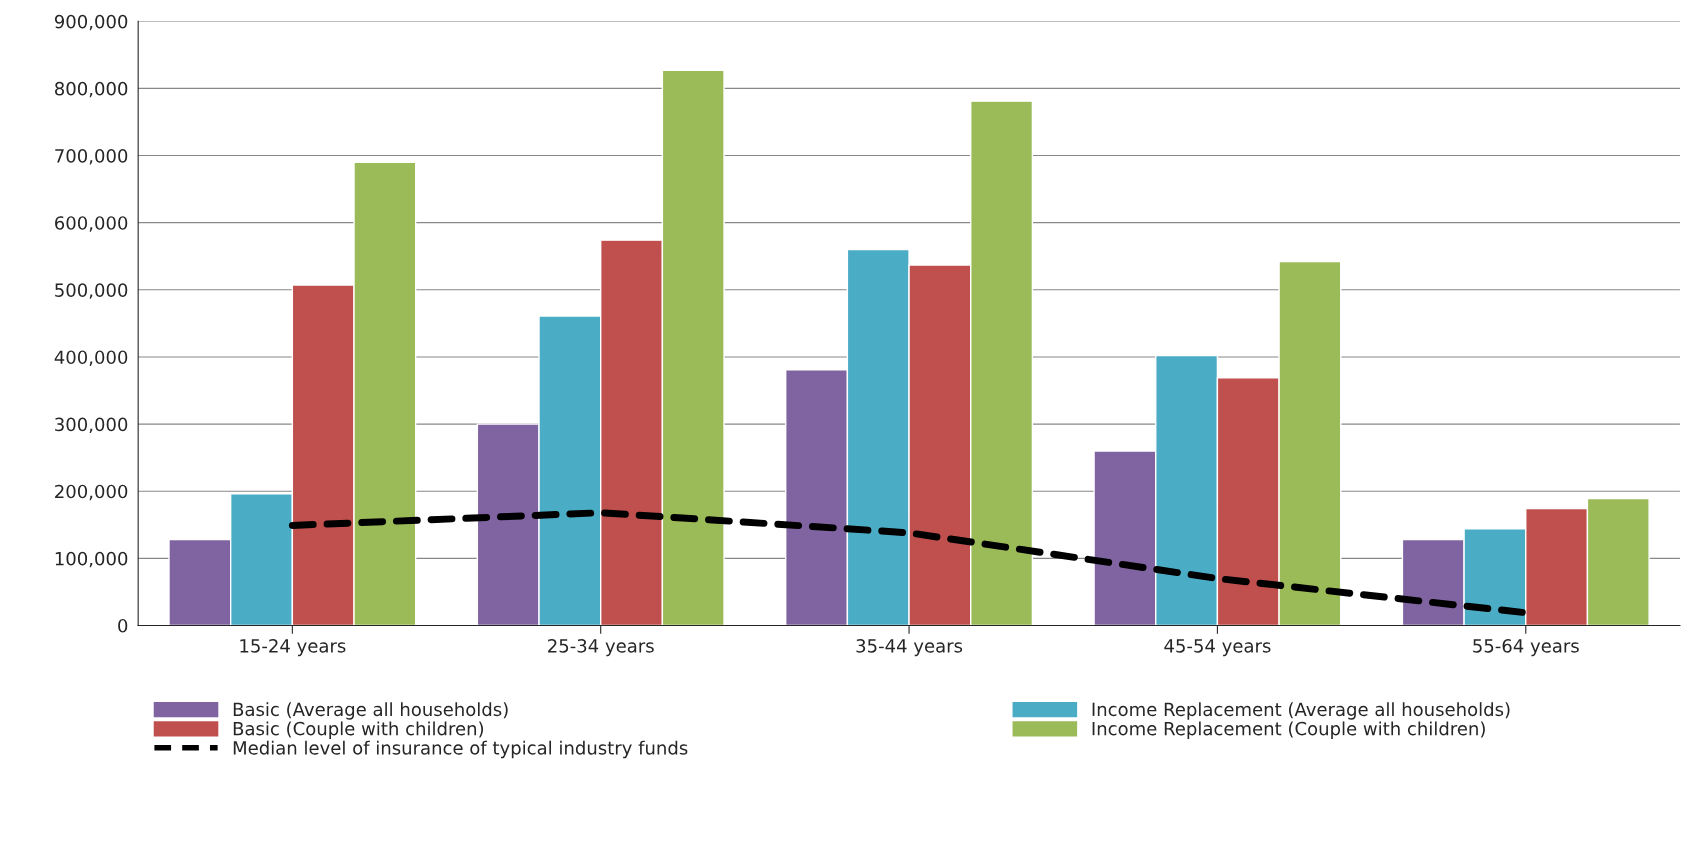 The image size is (1685, 851). I want to click on y-tick-label: 400,000, so click(91, 358).